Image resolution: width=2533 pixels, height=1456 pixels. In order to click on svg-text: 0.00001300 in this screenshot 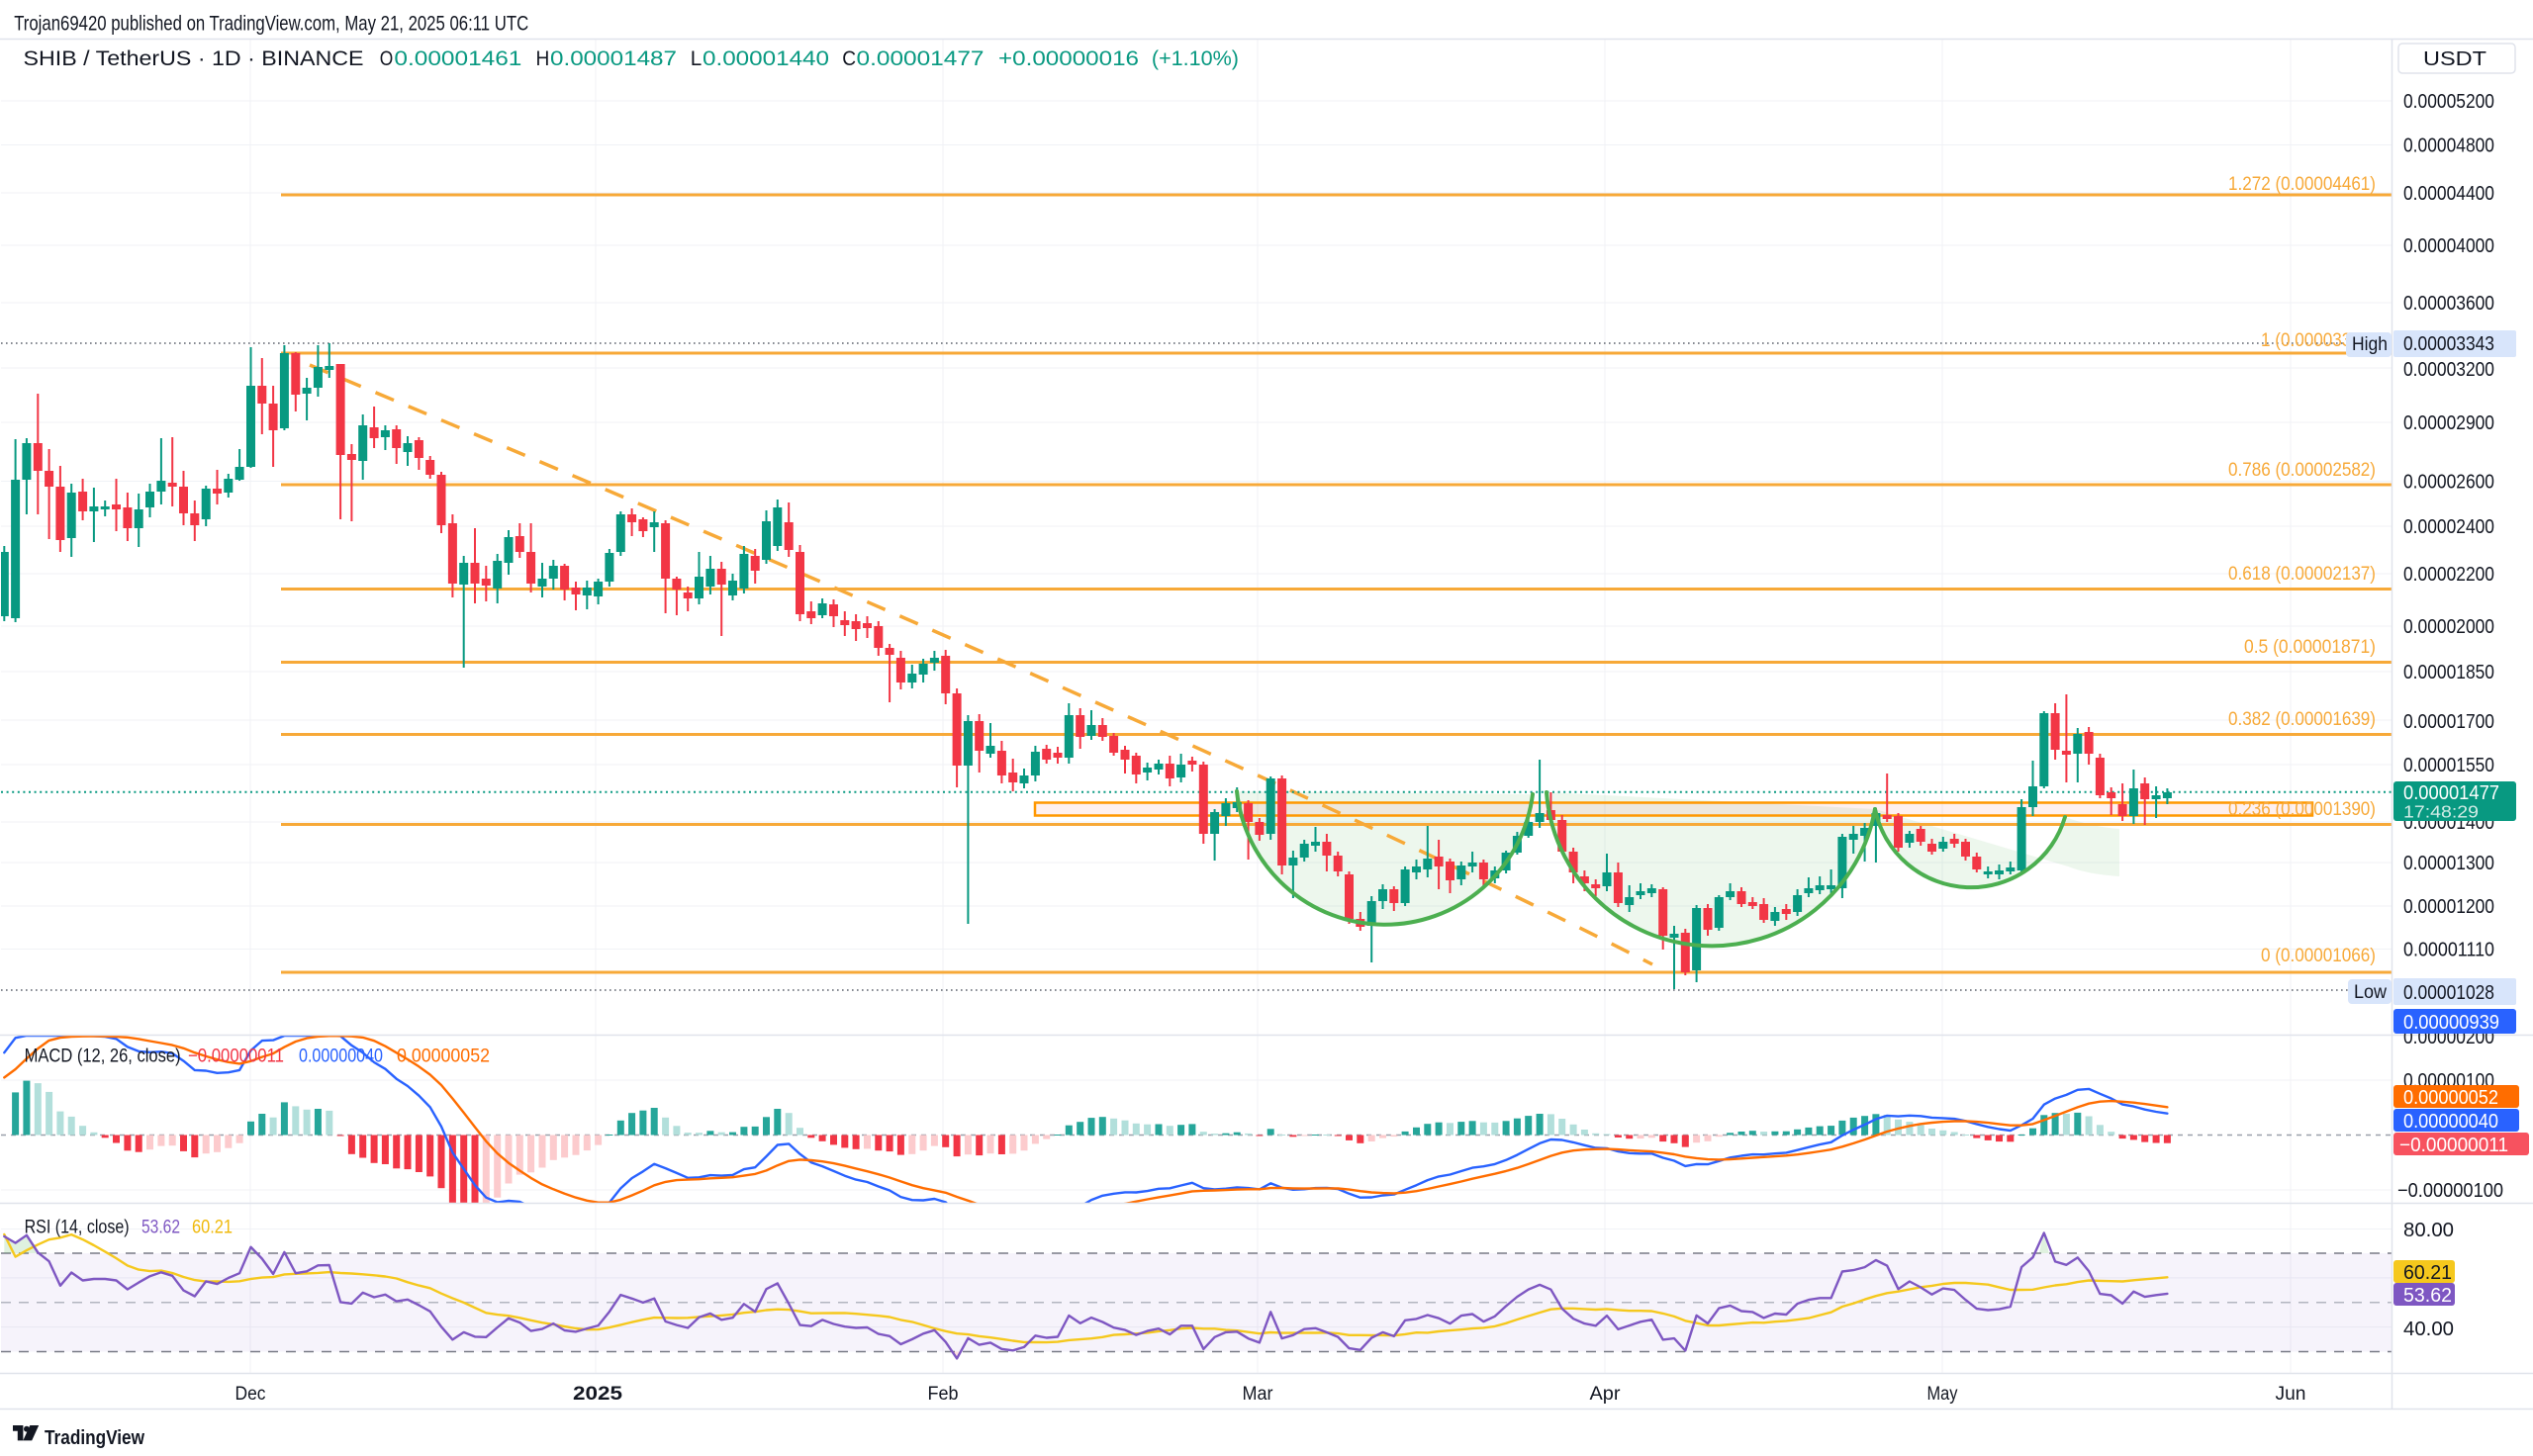, I will do `click(2449, 863)`.